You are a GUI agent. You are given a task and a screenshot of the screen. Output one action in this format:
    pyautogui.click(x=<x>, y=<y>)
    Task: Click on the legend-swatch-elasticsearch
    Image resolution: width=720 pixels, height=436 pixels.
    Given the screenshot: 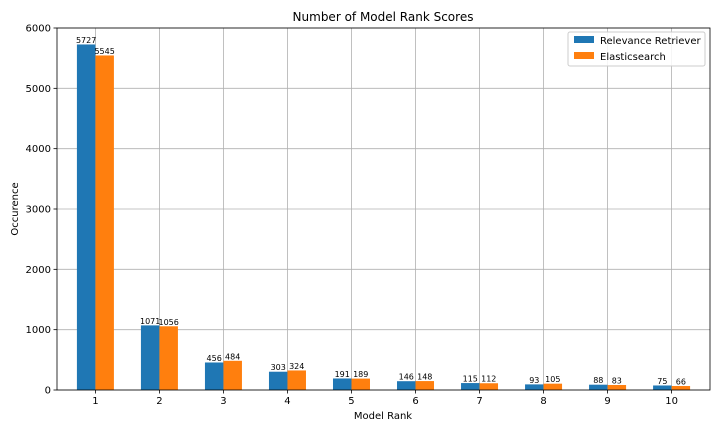 What is the action you would take?
    pyautogui.click(x=584, y=55)
    